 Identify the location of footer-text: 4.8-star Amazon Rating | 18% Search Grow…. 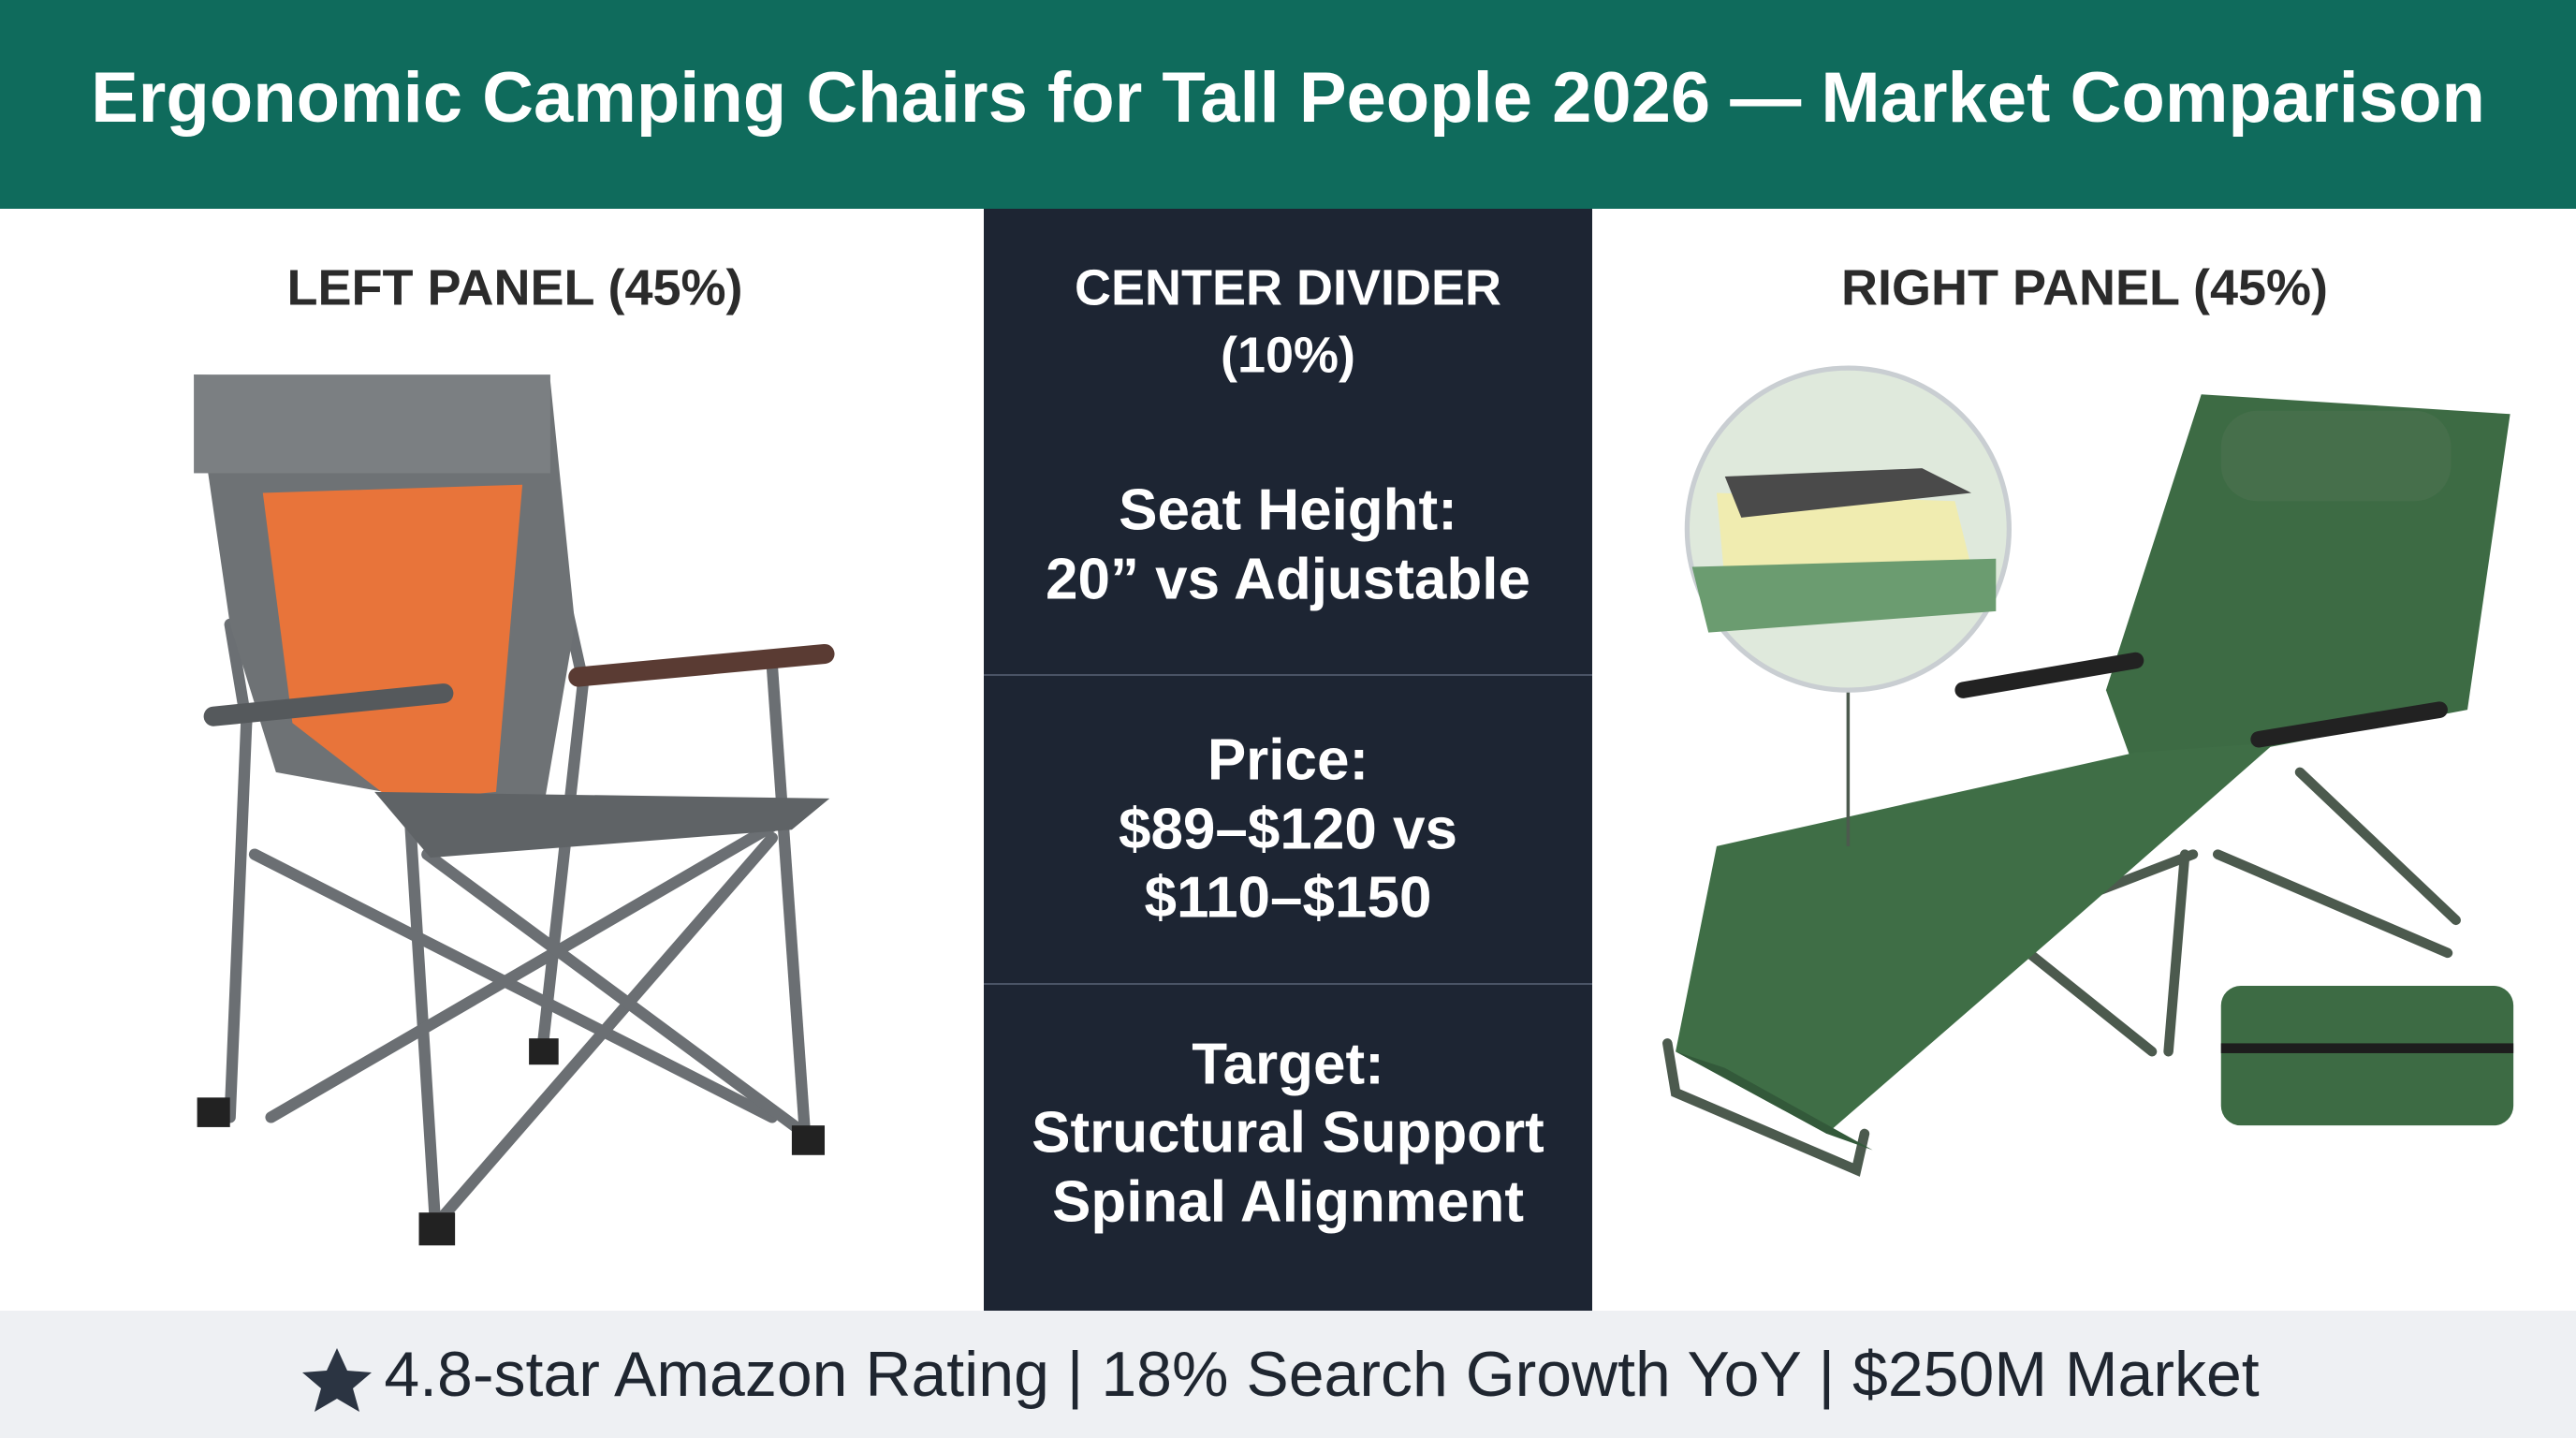
(1321, 1374).